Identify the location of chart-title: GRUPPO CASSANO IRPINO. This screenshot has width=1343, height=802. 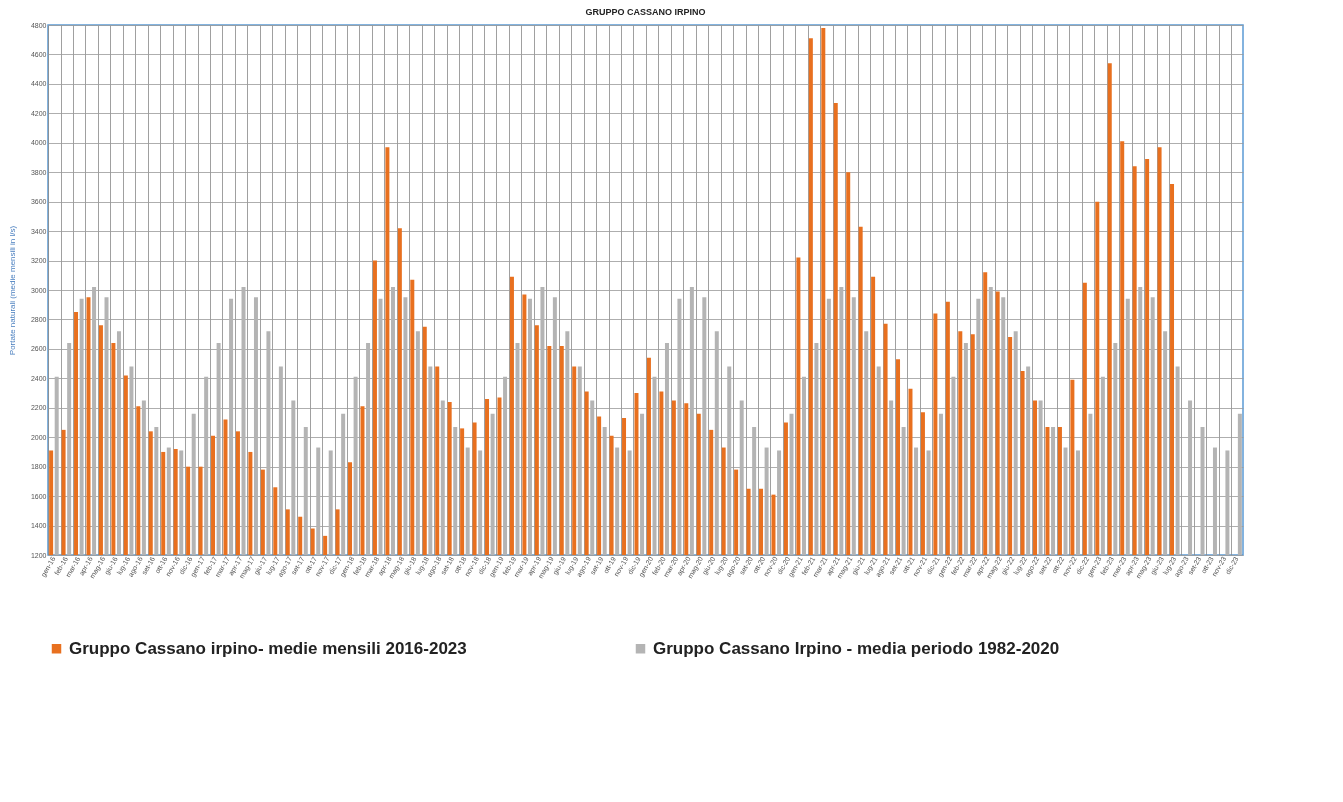
(645, 12).